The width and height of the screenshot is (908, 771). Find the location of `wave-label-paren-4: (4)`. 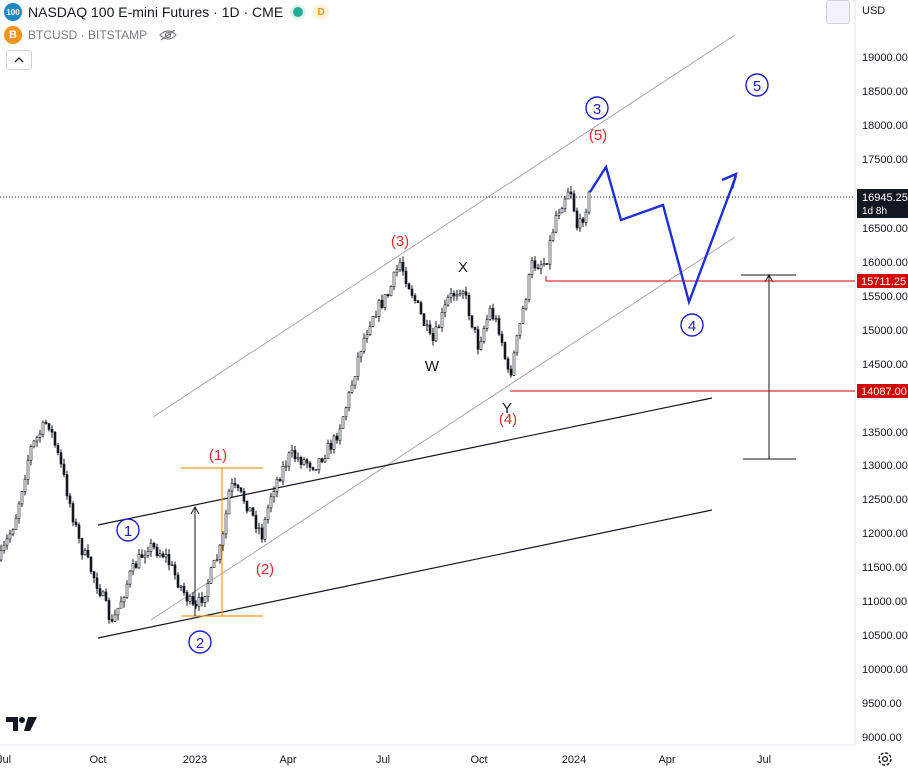

wave-label-paren-4: (4) is located at coordinates (508, 419).